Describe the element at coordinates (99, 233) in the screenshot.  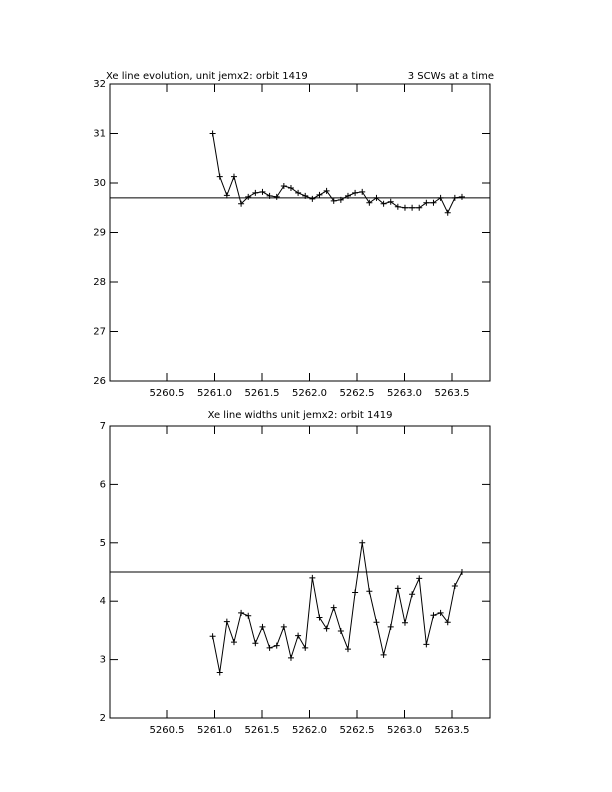
I see `y-tick-label: 29` at that location.